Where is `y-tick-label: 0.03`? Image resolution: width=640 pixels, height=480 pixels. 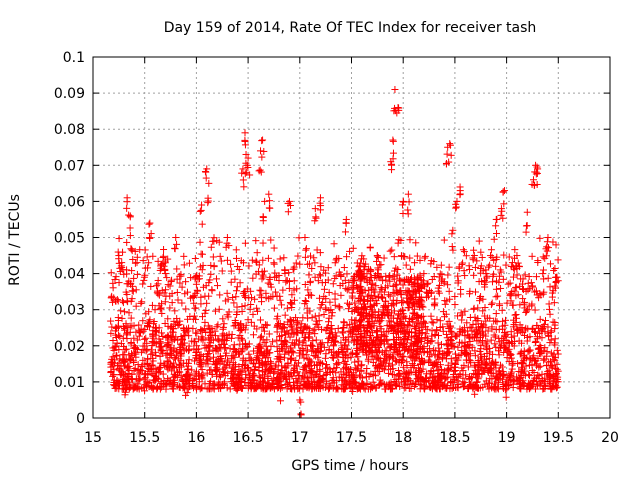 y-tick-label: 0.03 is located at coordinates (69, 311).